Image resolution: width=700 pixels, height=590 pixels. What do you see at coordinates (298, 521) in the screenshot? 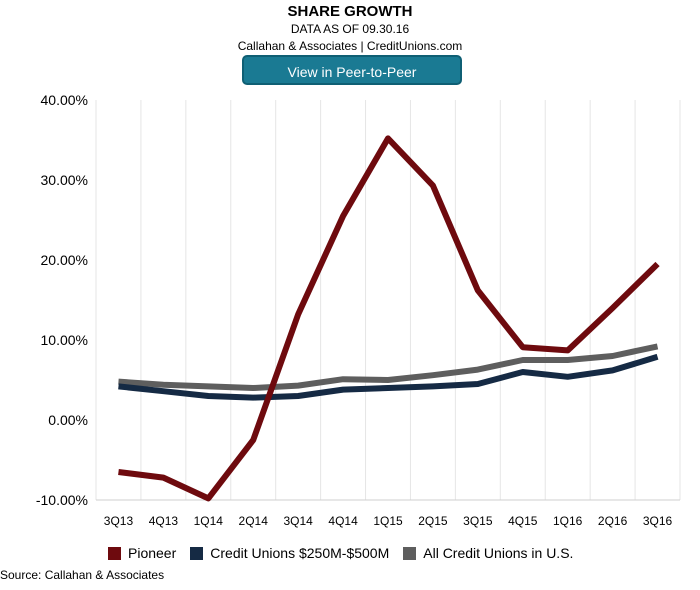
I see `x-tick-label: 3Q14` at bounding box center [298, 521].